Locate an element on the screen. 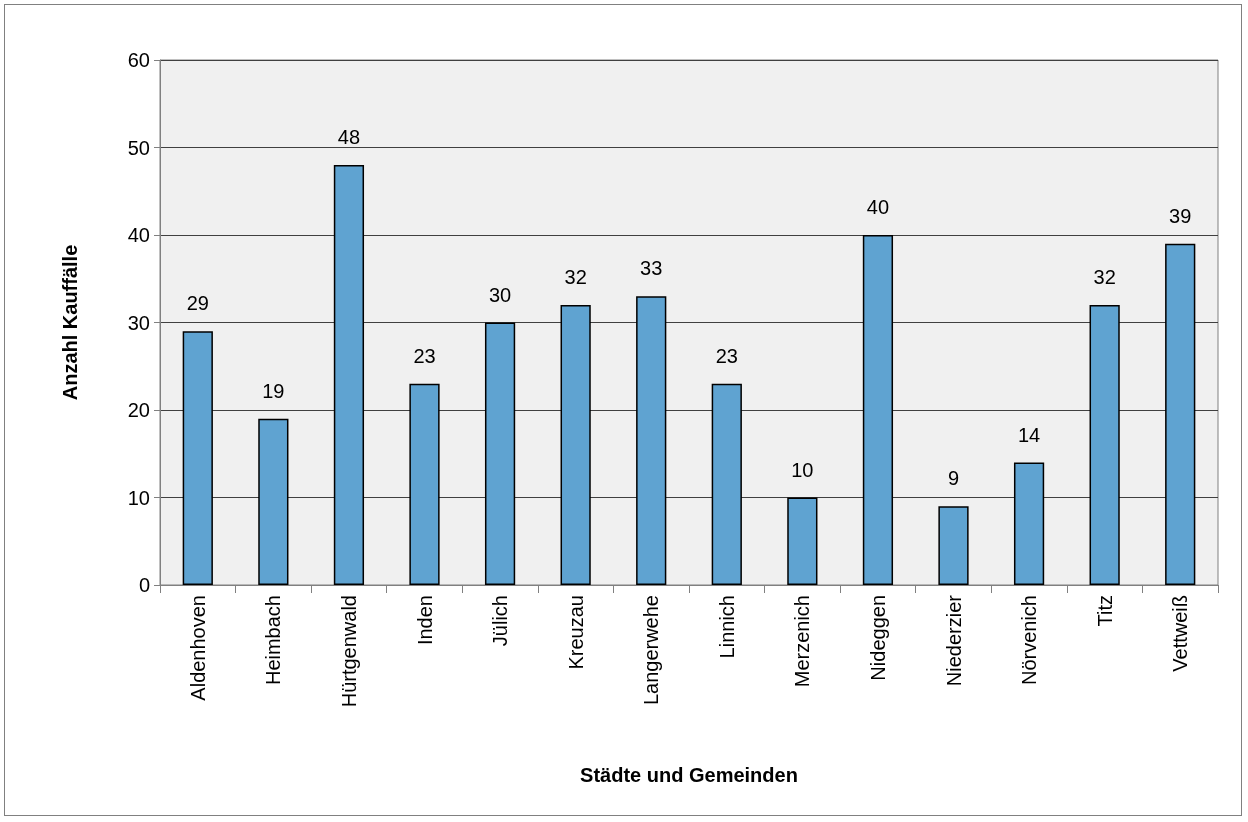  data-label: 9 is located at coordinates (953, 478).